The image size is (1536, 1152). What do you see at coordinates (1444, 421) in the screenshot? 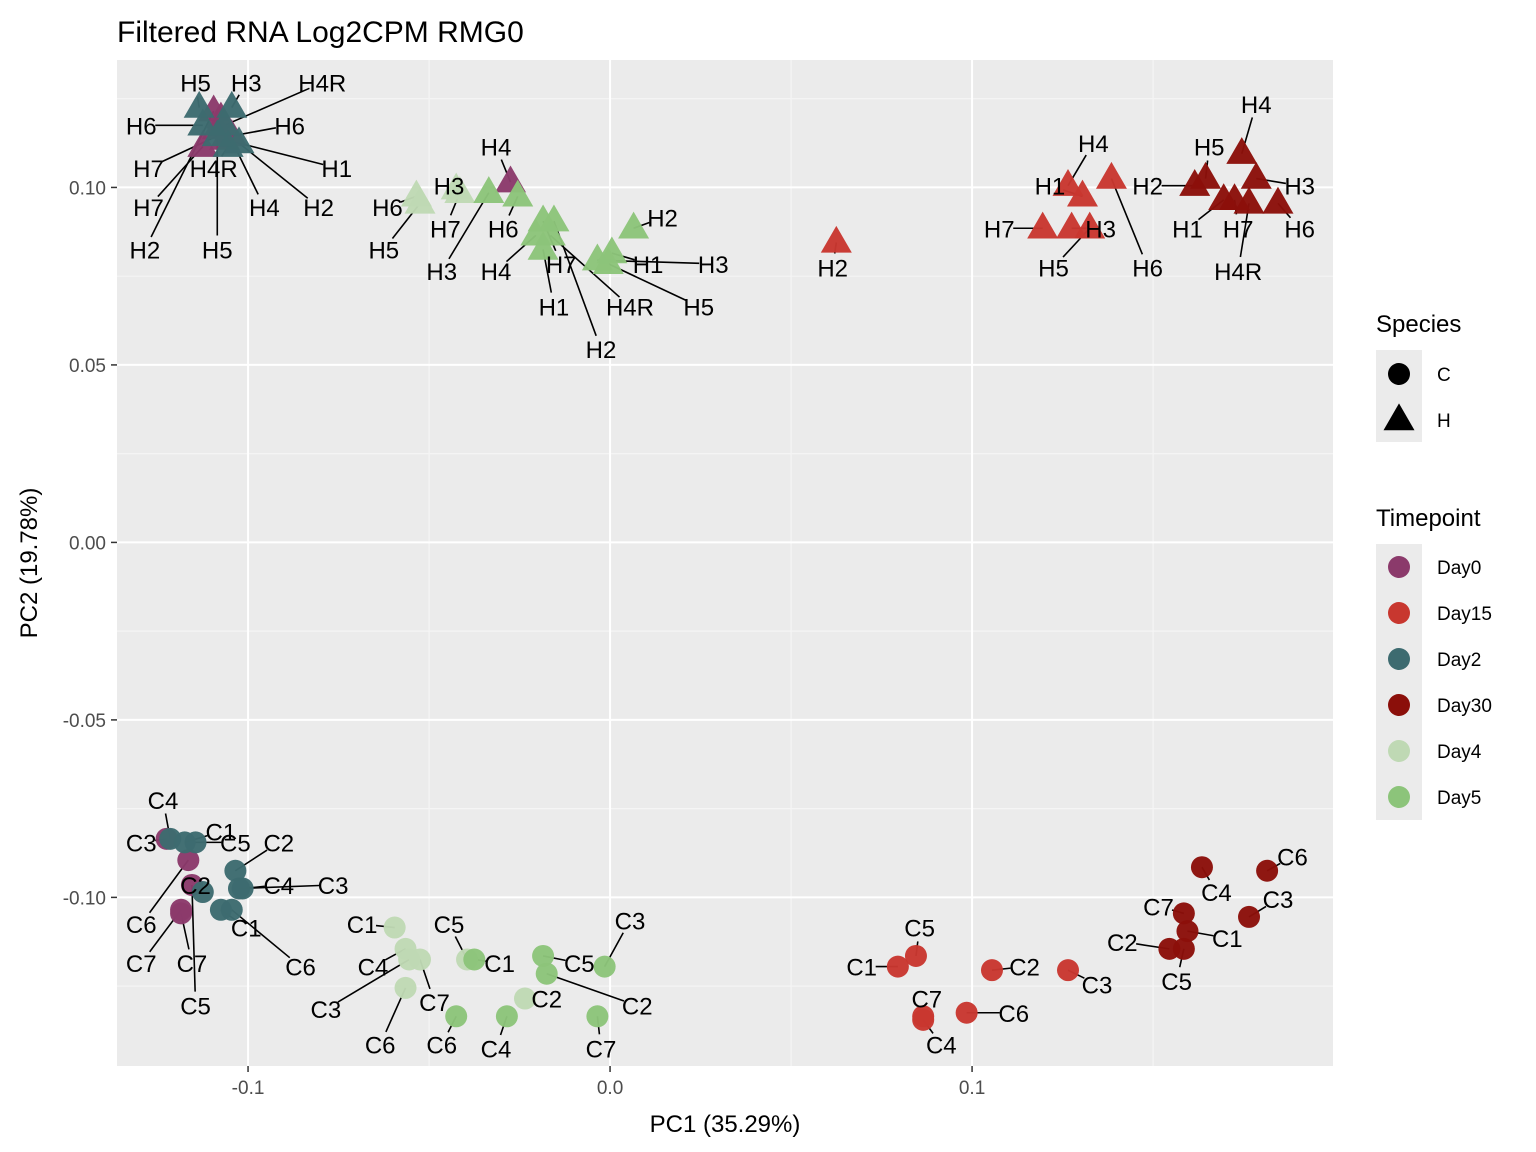
I see `legend-species-label: H` at bounding box center [1444, 421].